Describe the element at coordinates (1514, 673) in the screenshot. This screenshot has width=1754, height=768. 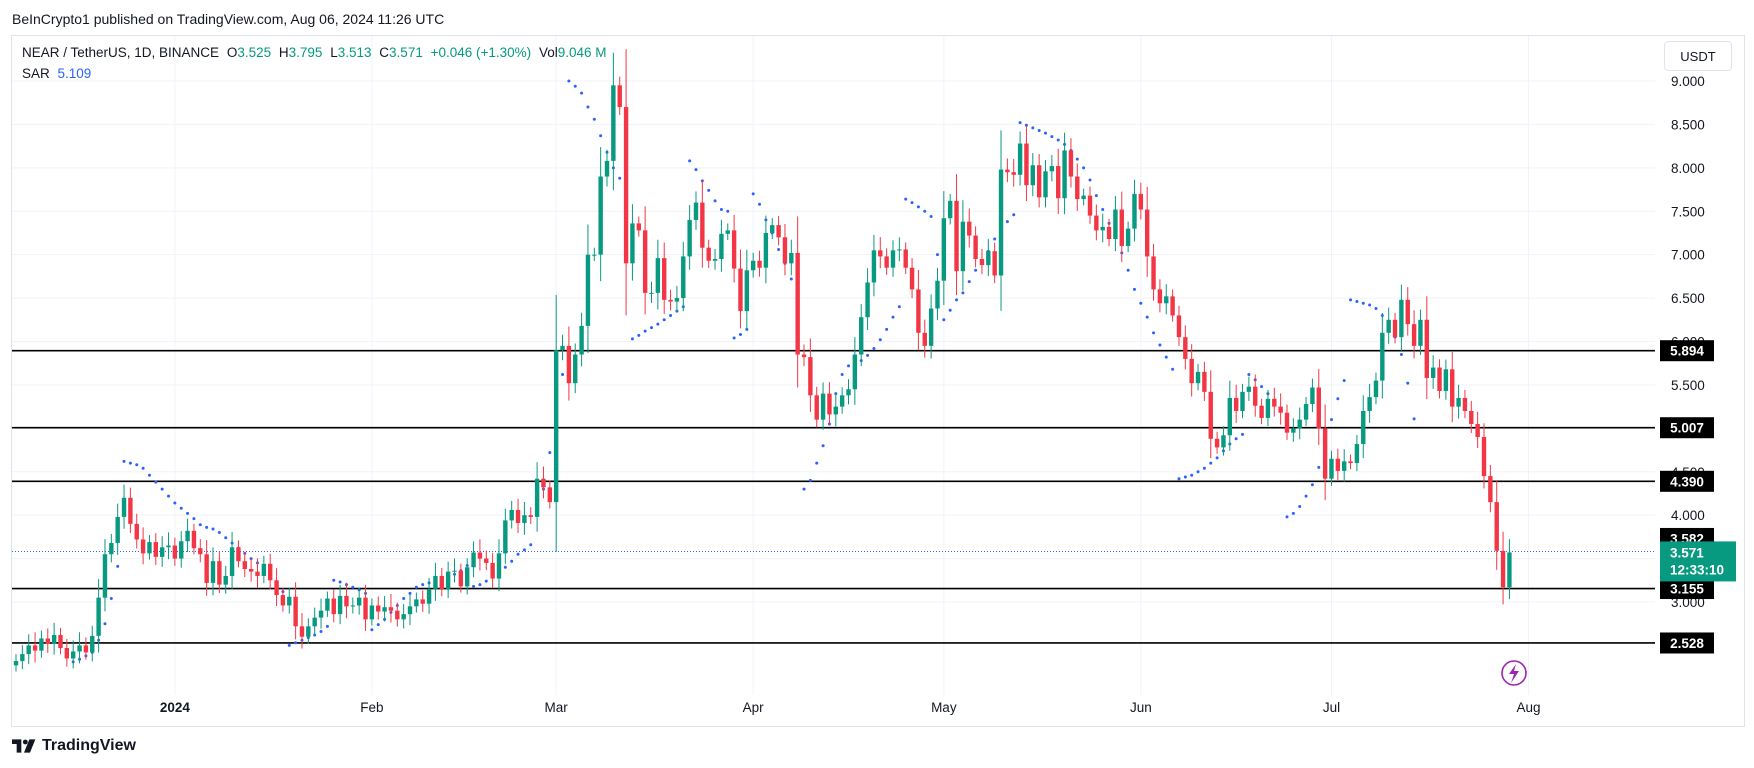
I see `lightning-icon` at that location.